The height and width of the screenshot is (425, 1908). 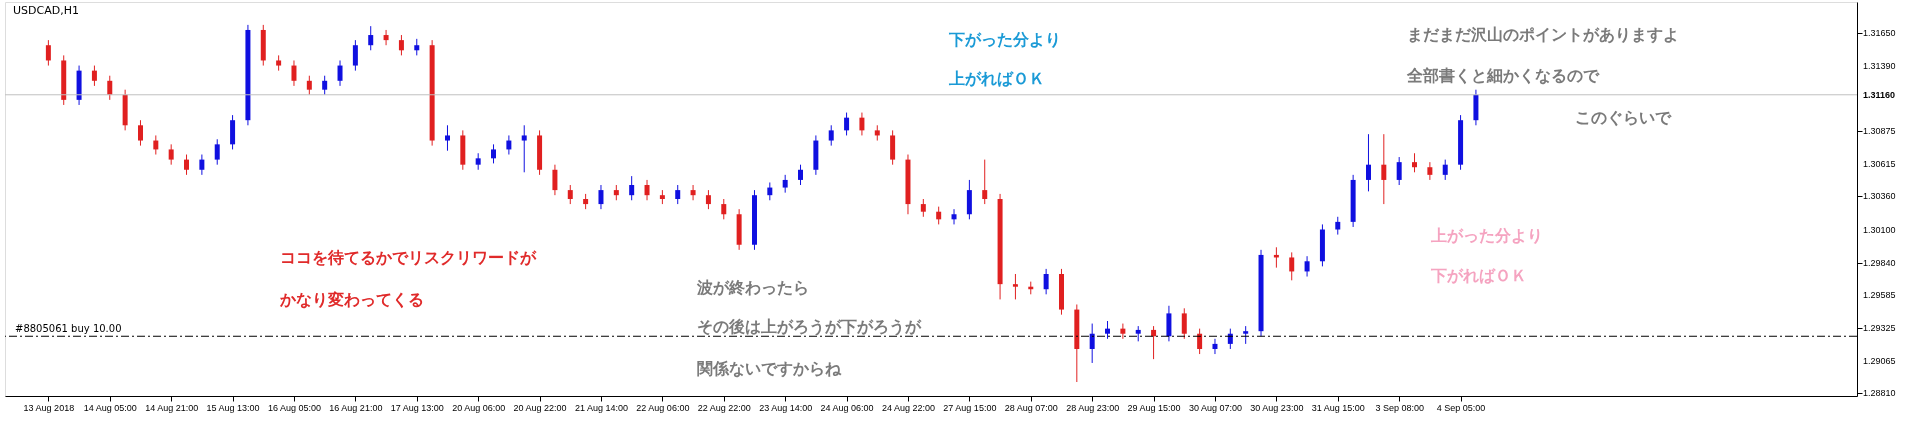 I want to click on annotation: かなり変わってくる, so click(x=351, y=299).